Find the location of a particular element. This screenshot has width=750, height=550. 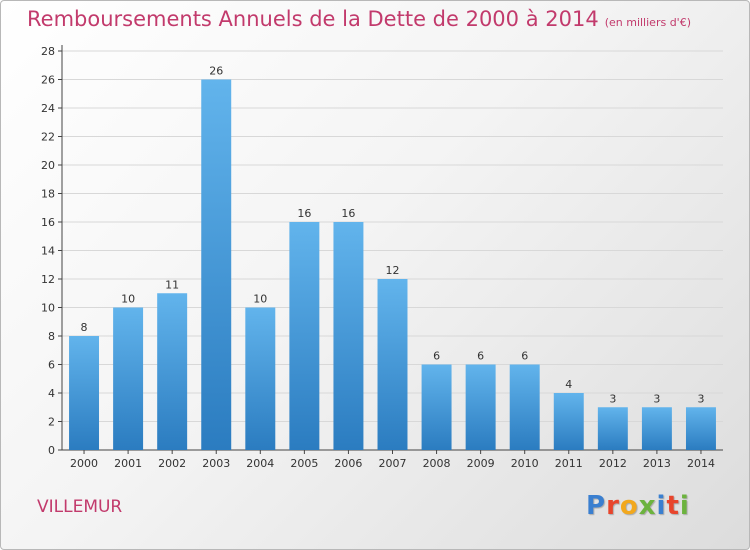

y-tick-label: 12 is located at coordinates (48, 279).